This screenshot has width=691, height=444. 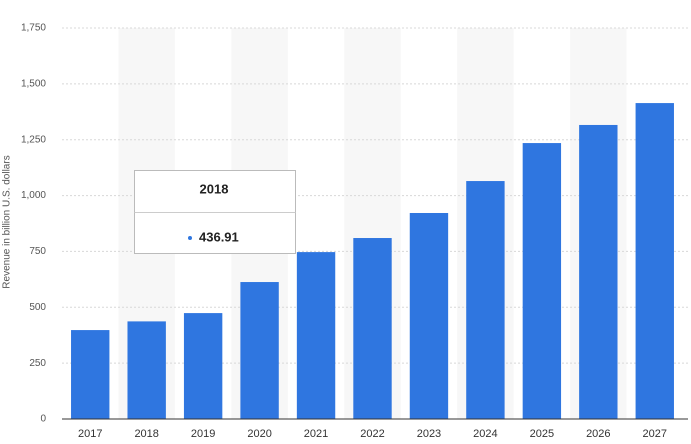 I want to click on x-tick-label: 2021, so click(x=316, y=434).